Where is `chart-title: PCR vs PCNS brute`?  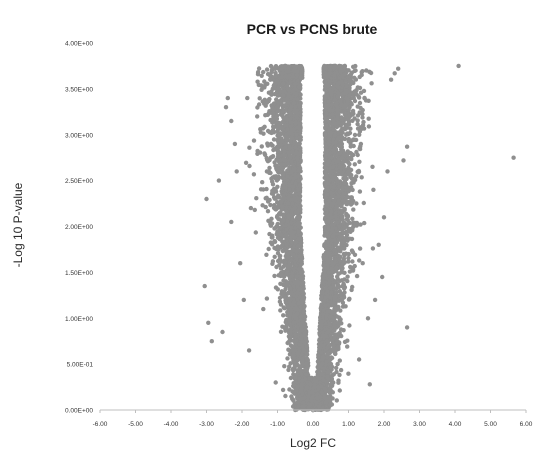 chart-title: PCR vs PCNS brute is located at coordinates (312, 29).